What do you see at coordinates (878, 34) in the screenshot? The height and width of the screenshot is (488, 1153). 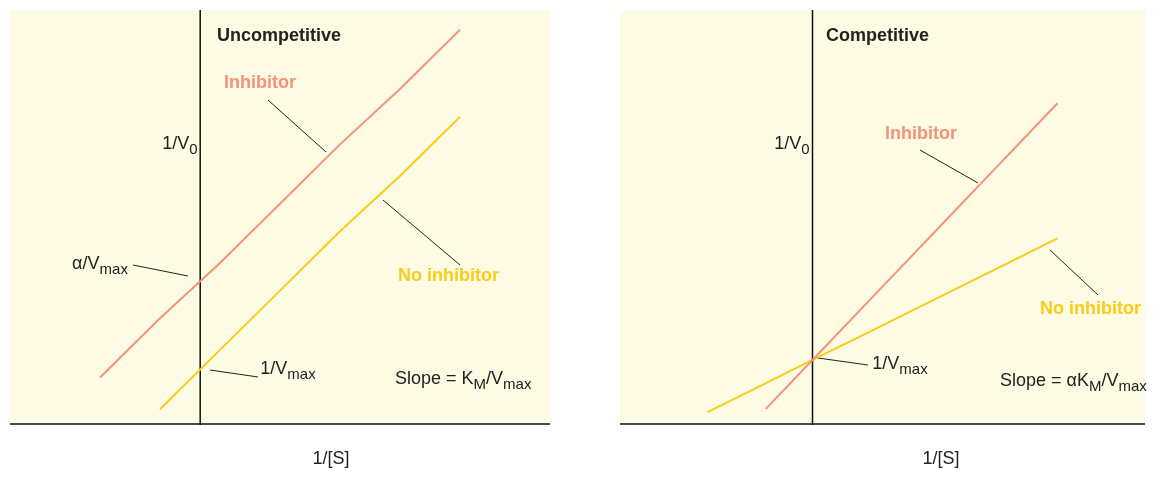 I see `chart-title: Competitive` at bounding box center [878, 34].